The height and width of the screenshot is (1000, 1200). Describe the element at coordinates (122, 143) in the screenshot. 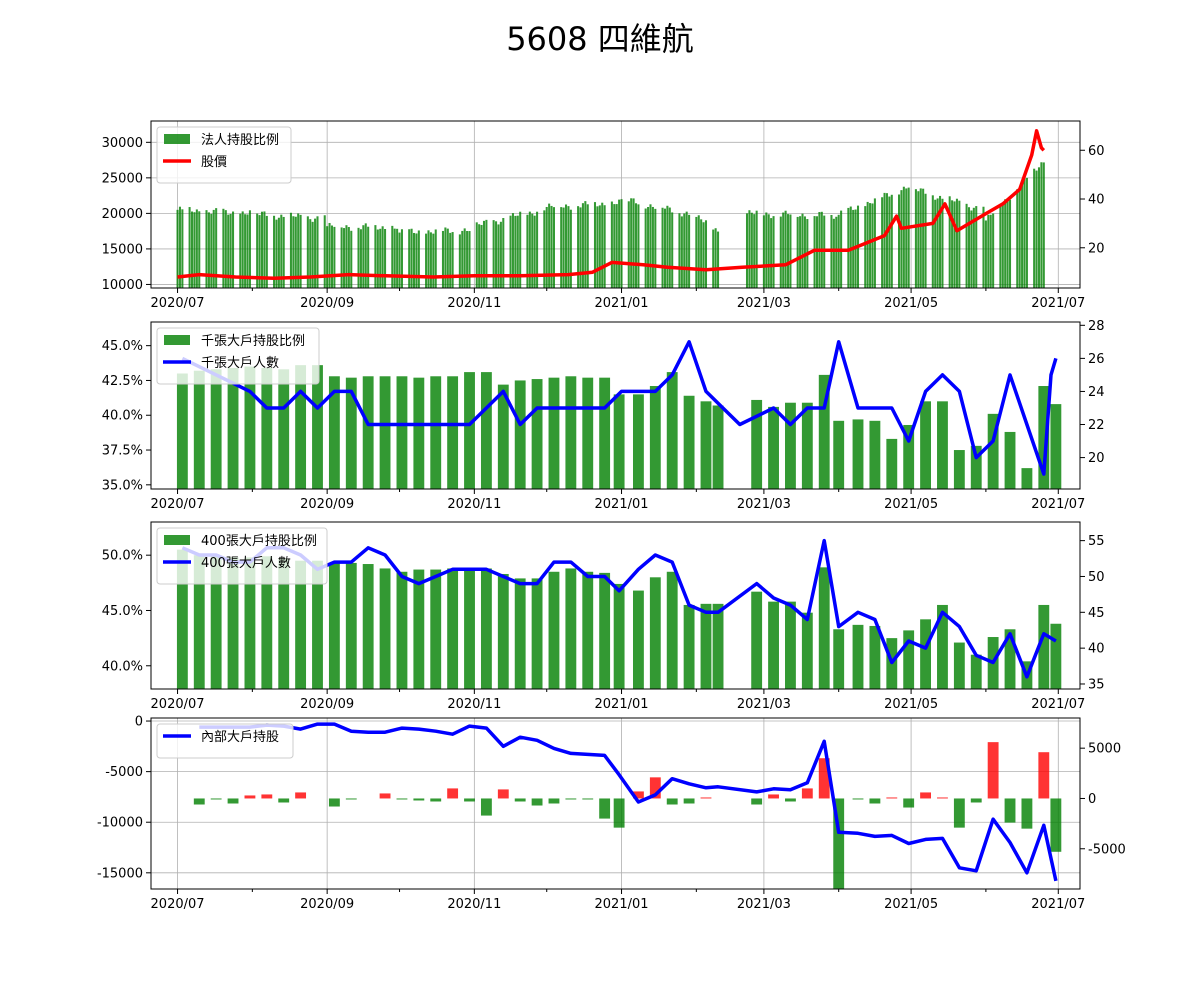

I see `y-tick-label: 30000` at that location.